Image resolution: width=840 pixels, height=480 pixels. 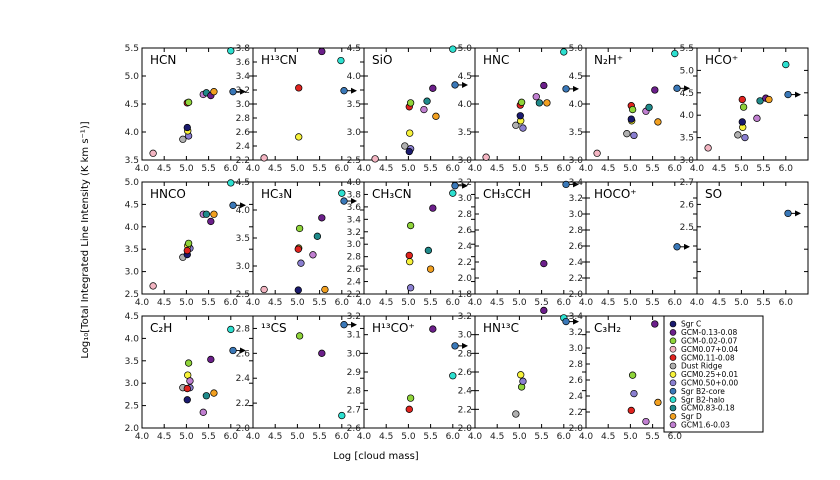 What do you see at coordinates (687, 139) in the screenshot?
I see `y-tick-label: 3.5` at bounding box center [687, 139].